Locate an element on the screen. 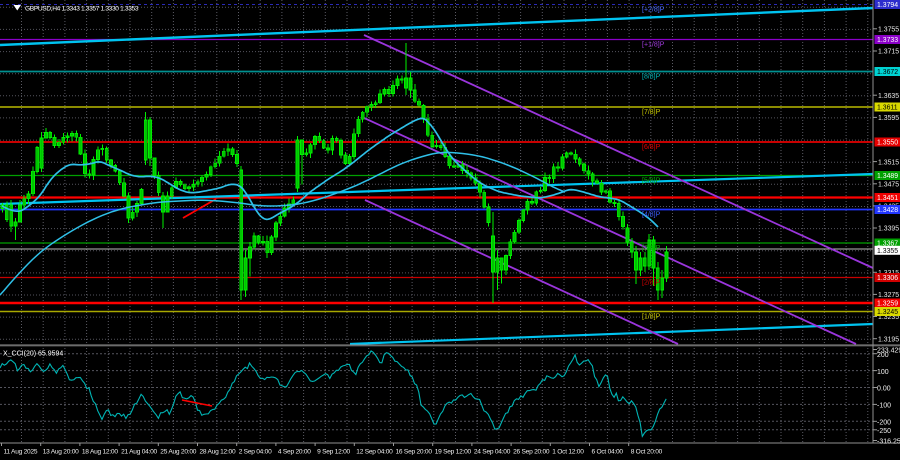 The width and height of the screenshot is (900, 460). svg-text: [7/8]P is located at coordinates (651, 112).